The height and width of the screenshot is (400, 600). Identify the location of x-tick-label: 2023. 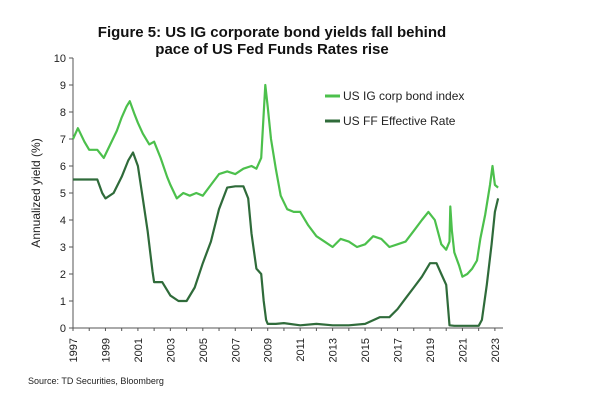
(496, 350).